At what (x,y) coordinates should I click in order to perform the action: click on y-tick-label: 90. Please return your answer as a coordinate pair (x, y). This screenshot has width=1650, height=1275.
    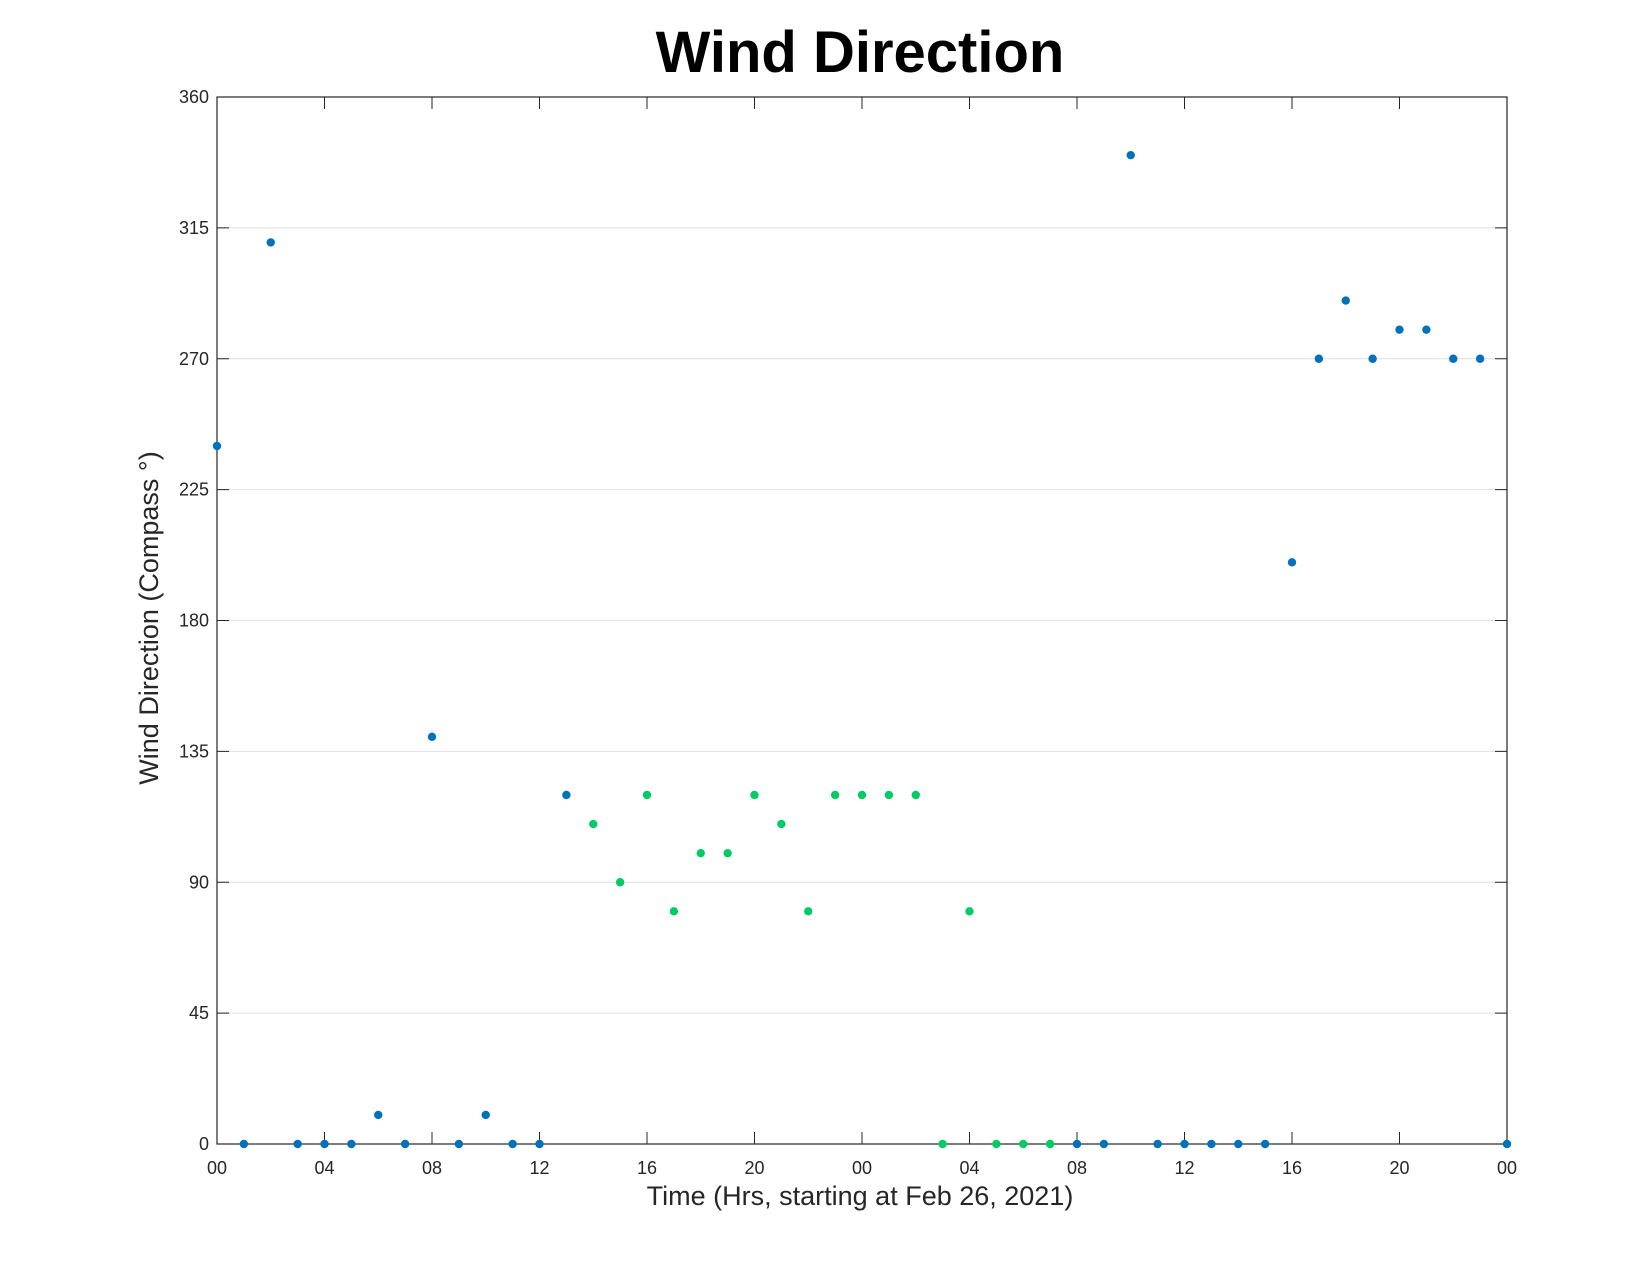
    Looking at the image, I should click on (199, 882).